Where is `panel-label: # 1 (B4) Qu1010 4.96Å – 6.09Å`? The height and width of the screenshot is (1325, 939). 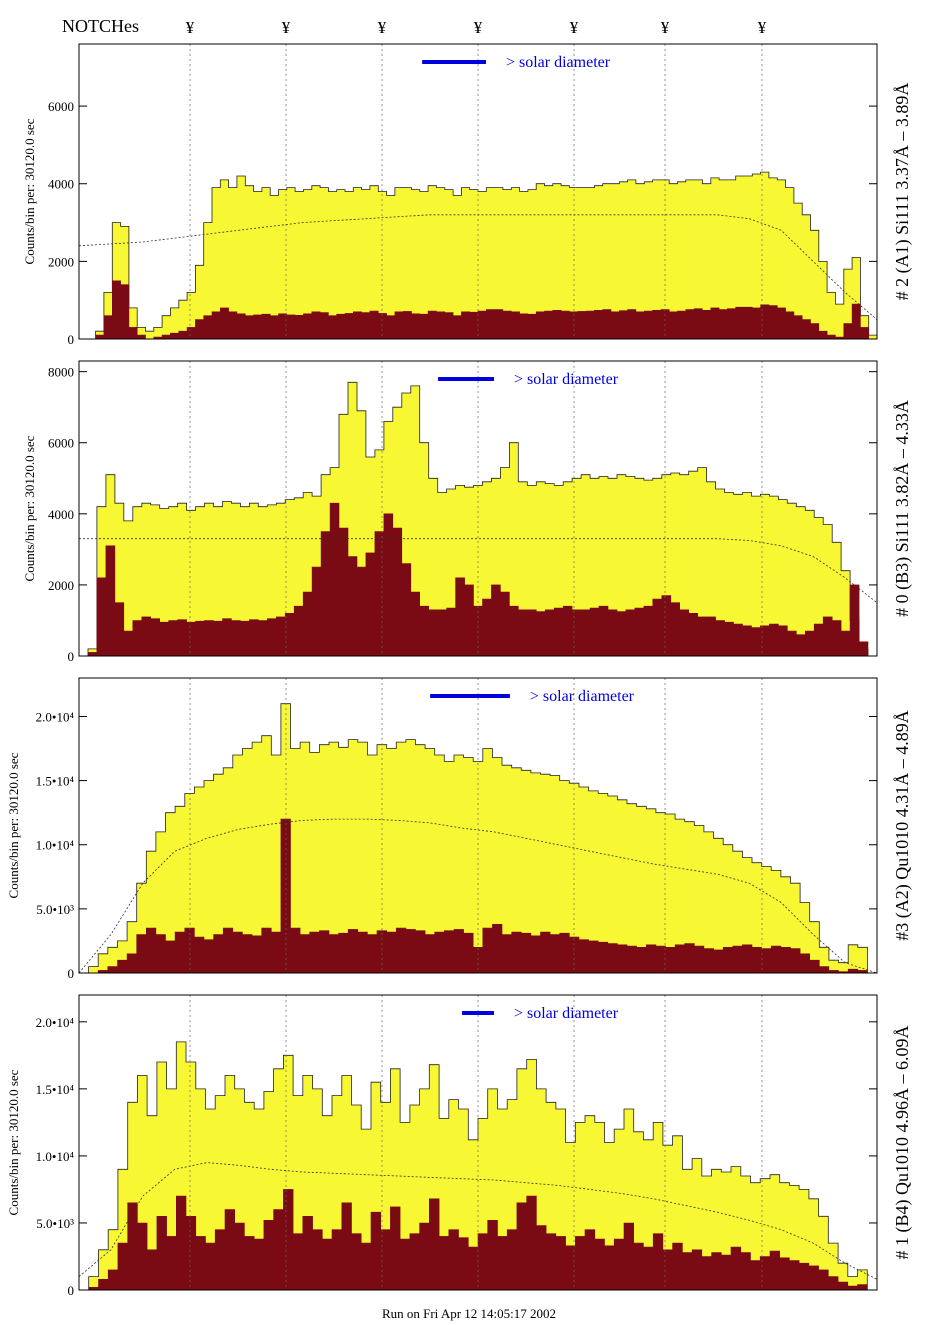
panel-label: # 1 (B4) Qu1010 4.96Å – 6.09Å is located at coordinates (902, 1143).